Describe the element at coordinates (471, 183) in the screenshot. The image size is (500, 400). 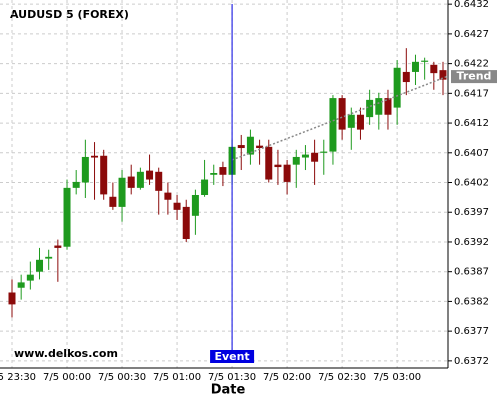
I see `y-tick-label: 0.6402` at that location.